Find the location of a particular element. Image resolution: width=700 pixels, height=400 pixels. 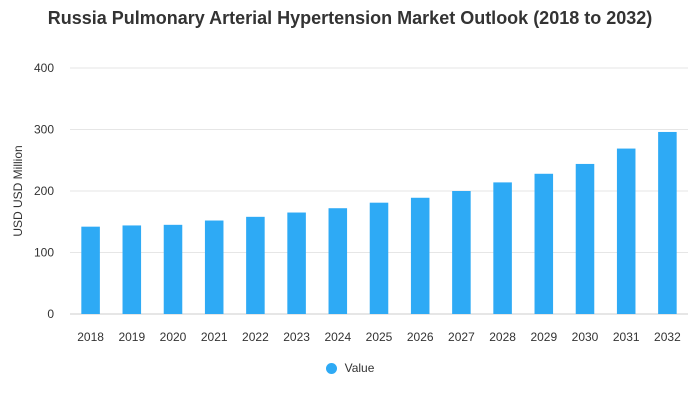

x-tick-label: 2028 is located at coordinates (502, 337).